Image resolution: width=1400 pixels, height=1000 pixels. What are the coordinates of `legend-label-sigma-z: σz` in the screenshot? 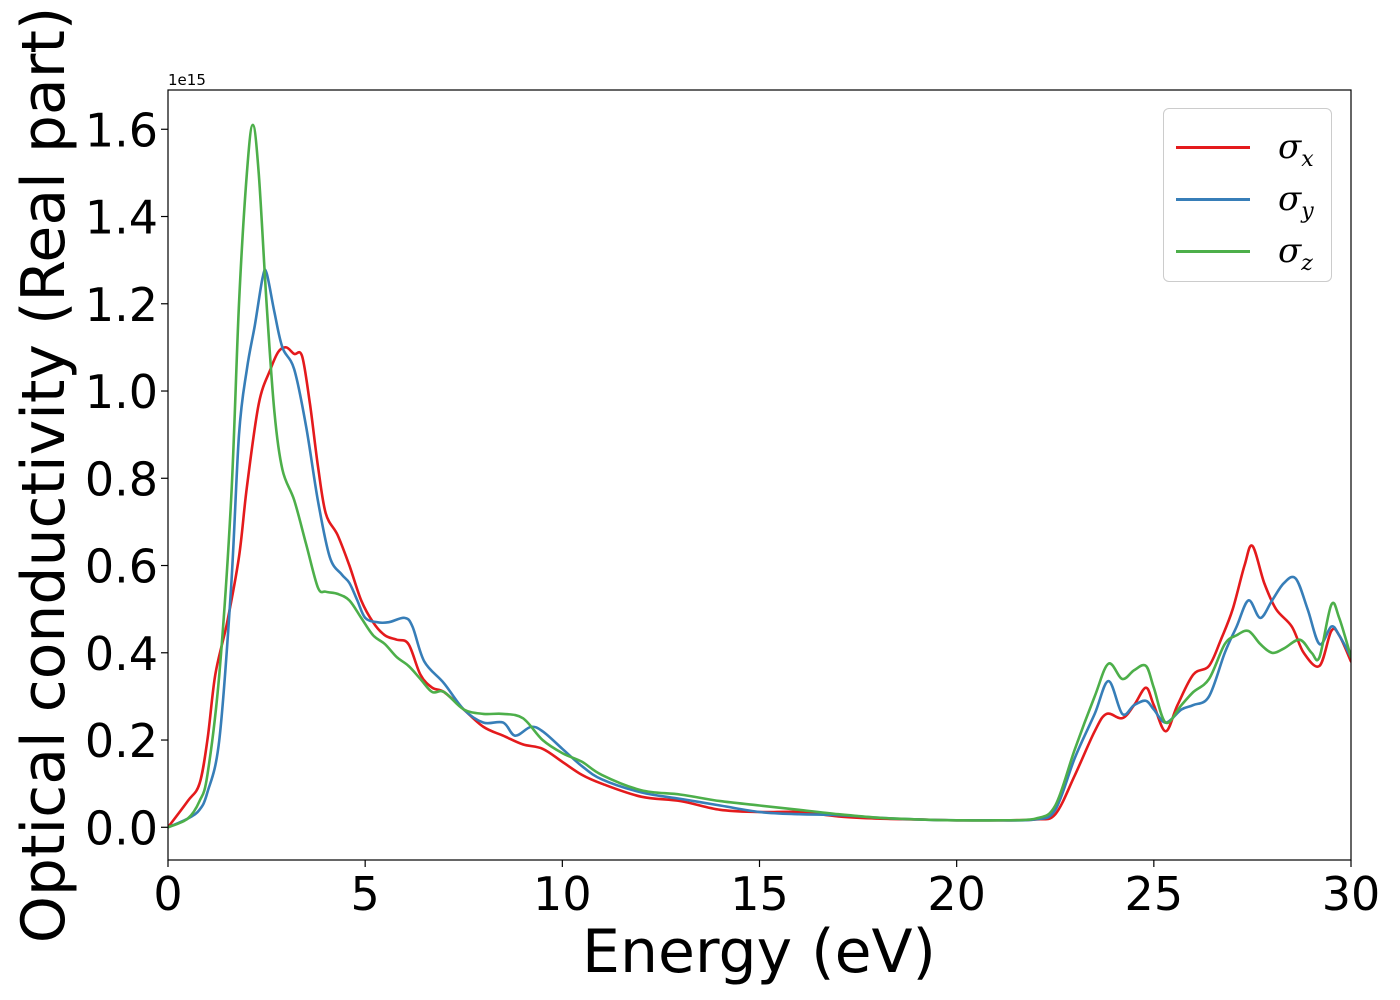 It's located at (1295, 257).